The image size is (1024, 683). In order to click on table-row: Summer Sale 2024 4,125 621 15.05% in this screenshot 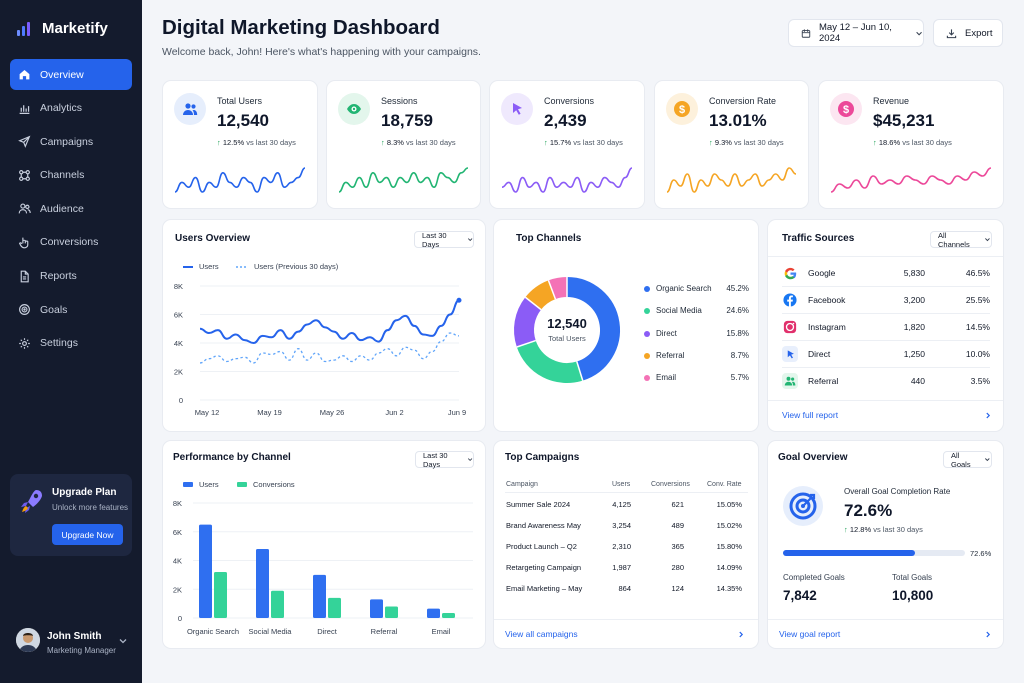, I will do `click(626, 506)`.